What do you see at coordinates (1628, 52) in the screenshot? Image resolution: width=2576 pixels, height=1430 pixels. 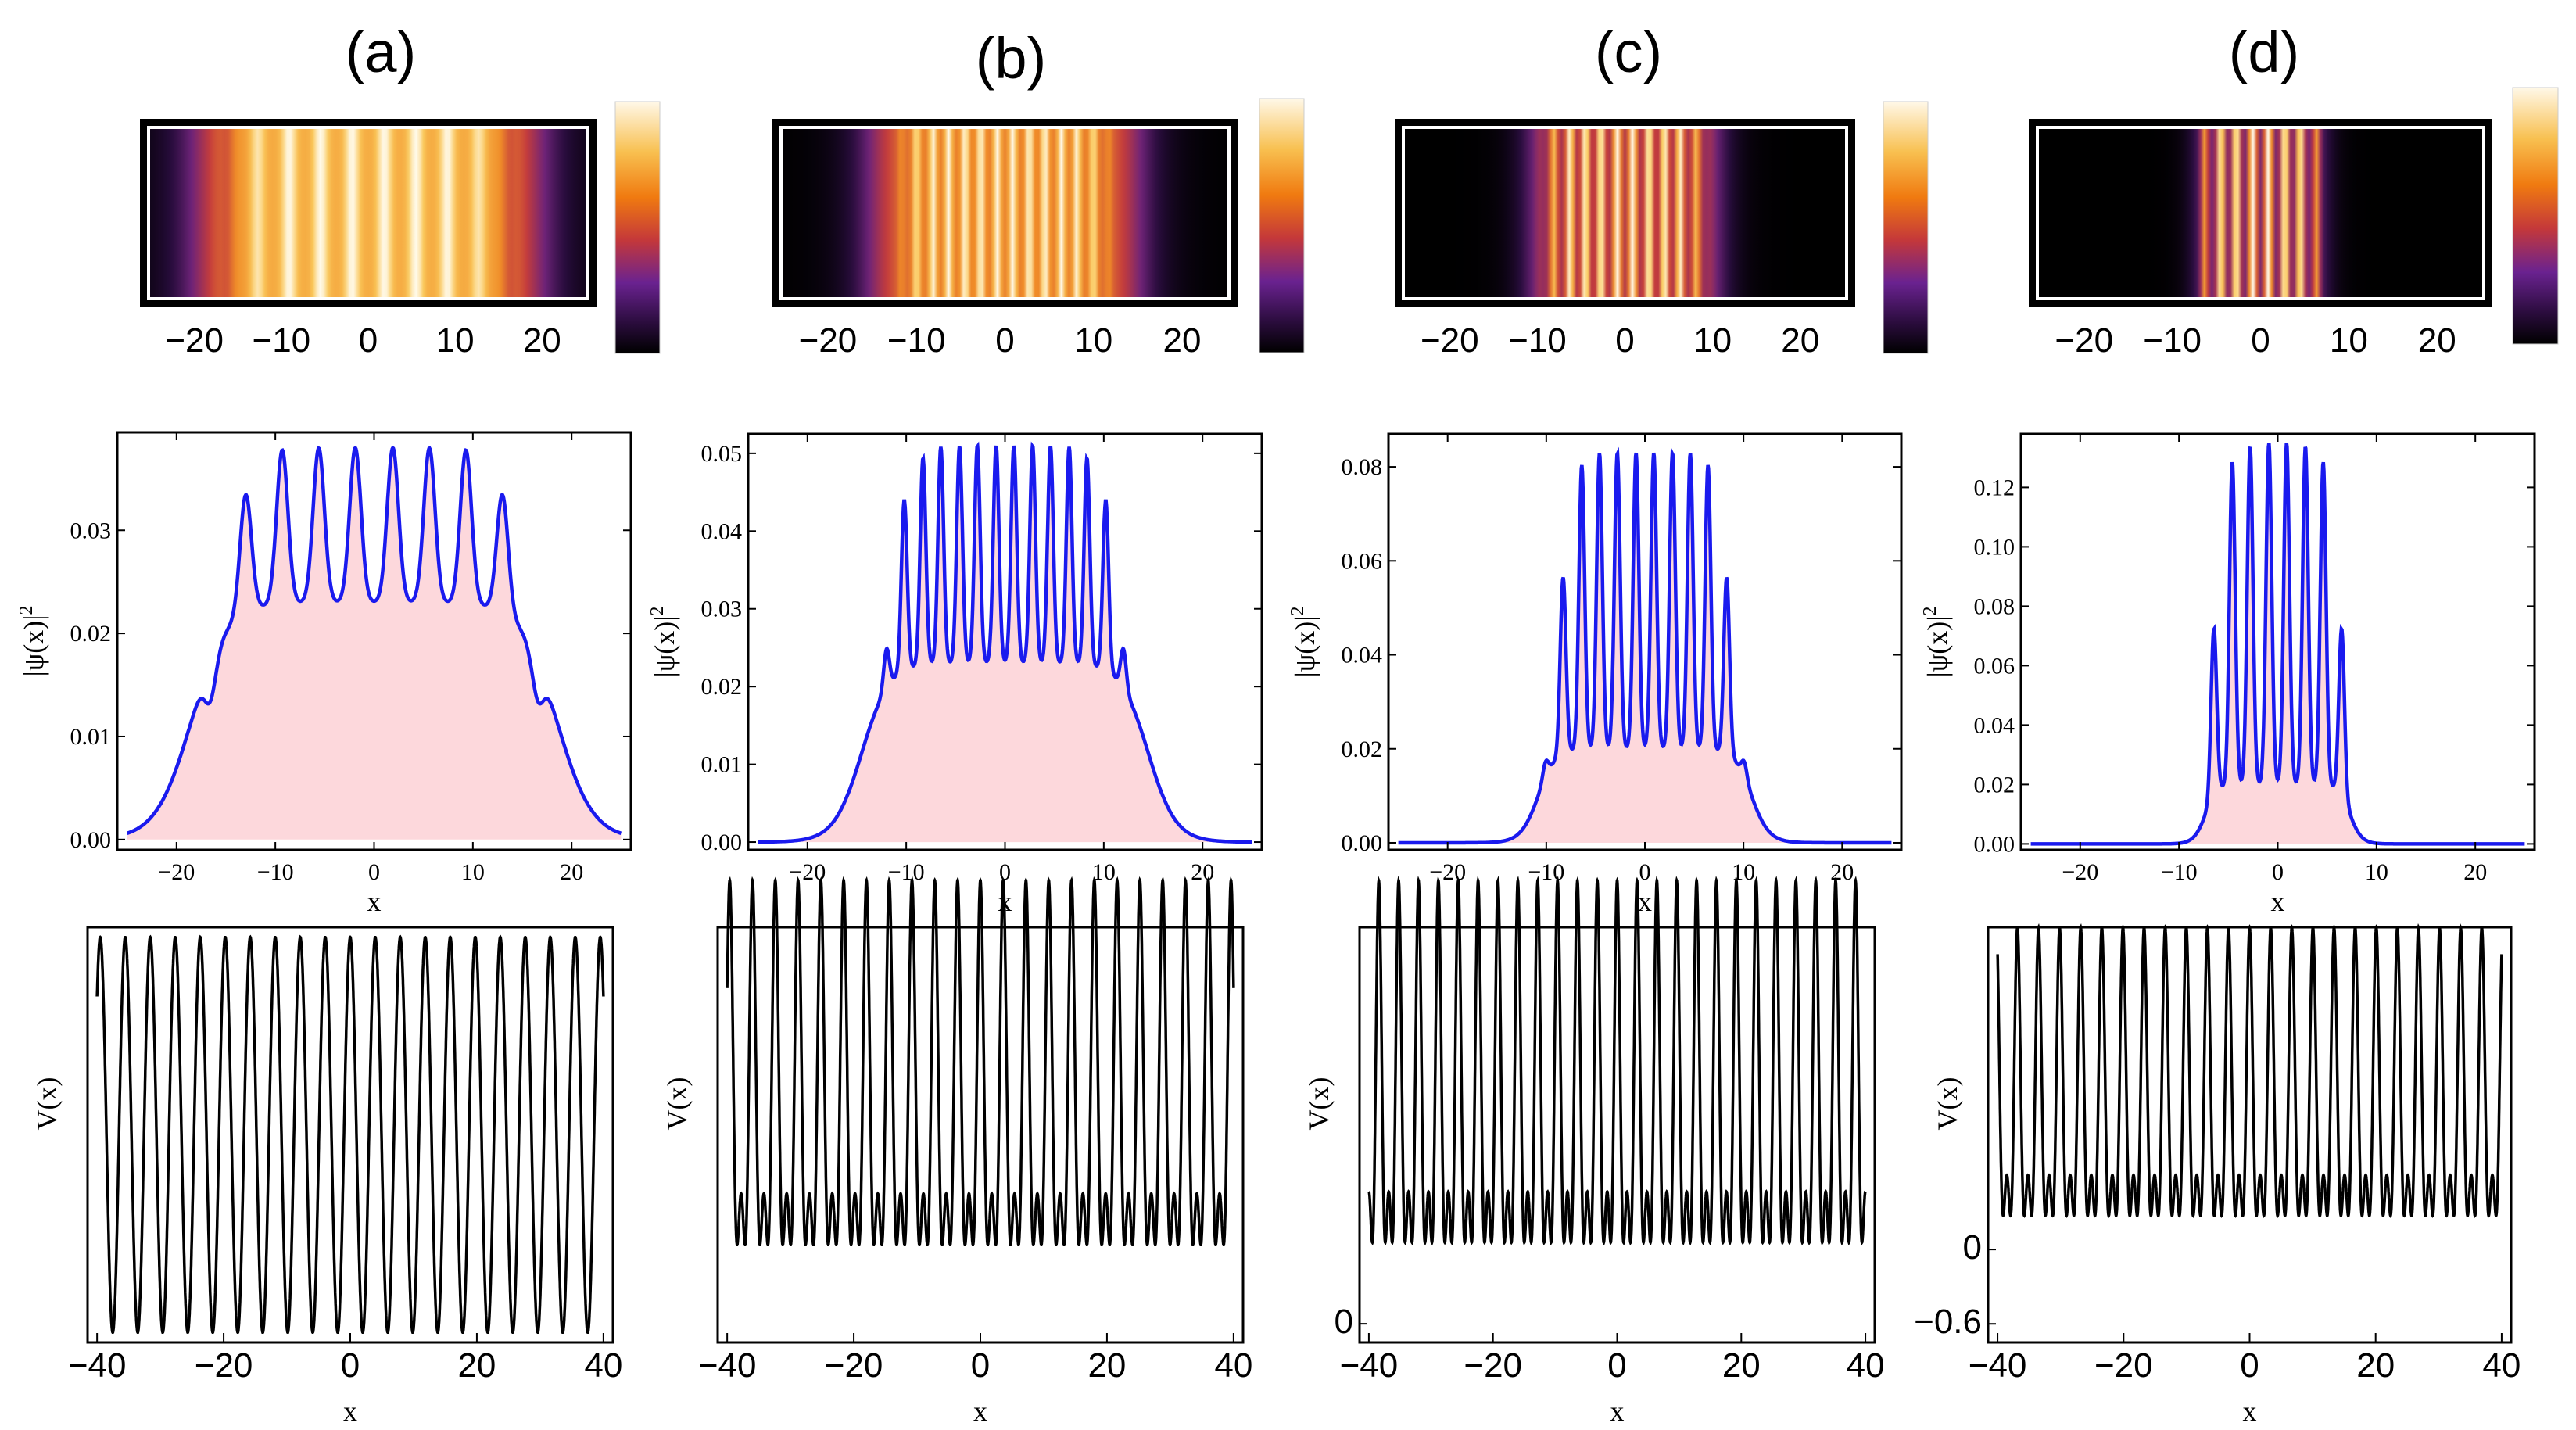 I see `panel-label-c: (c)` at bounding box center [1628, 52].